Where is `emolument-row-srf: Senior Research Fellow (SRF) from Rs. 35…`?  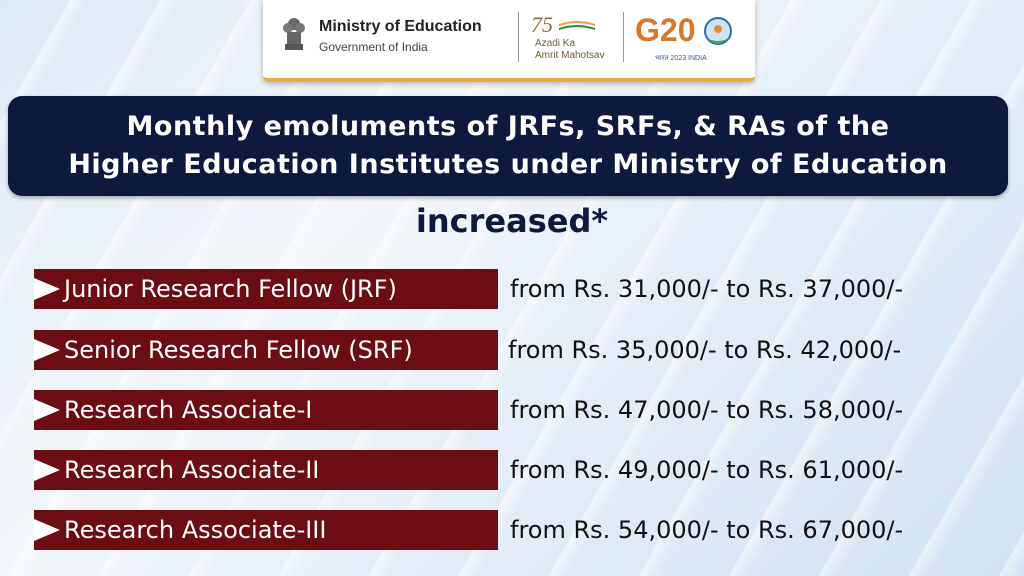
emolument-row-srf: Senior Research Fellow (SRF) from Rs. 35… is located at coordinates (524, 352).